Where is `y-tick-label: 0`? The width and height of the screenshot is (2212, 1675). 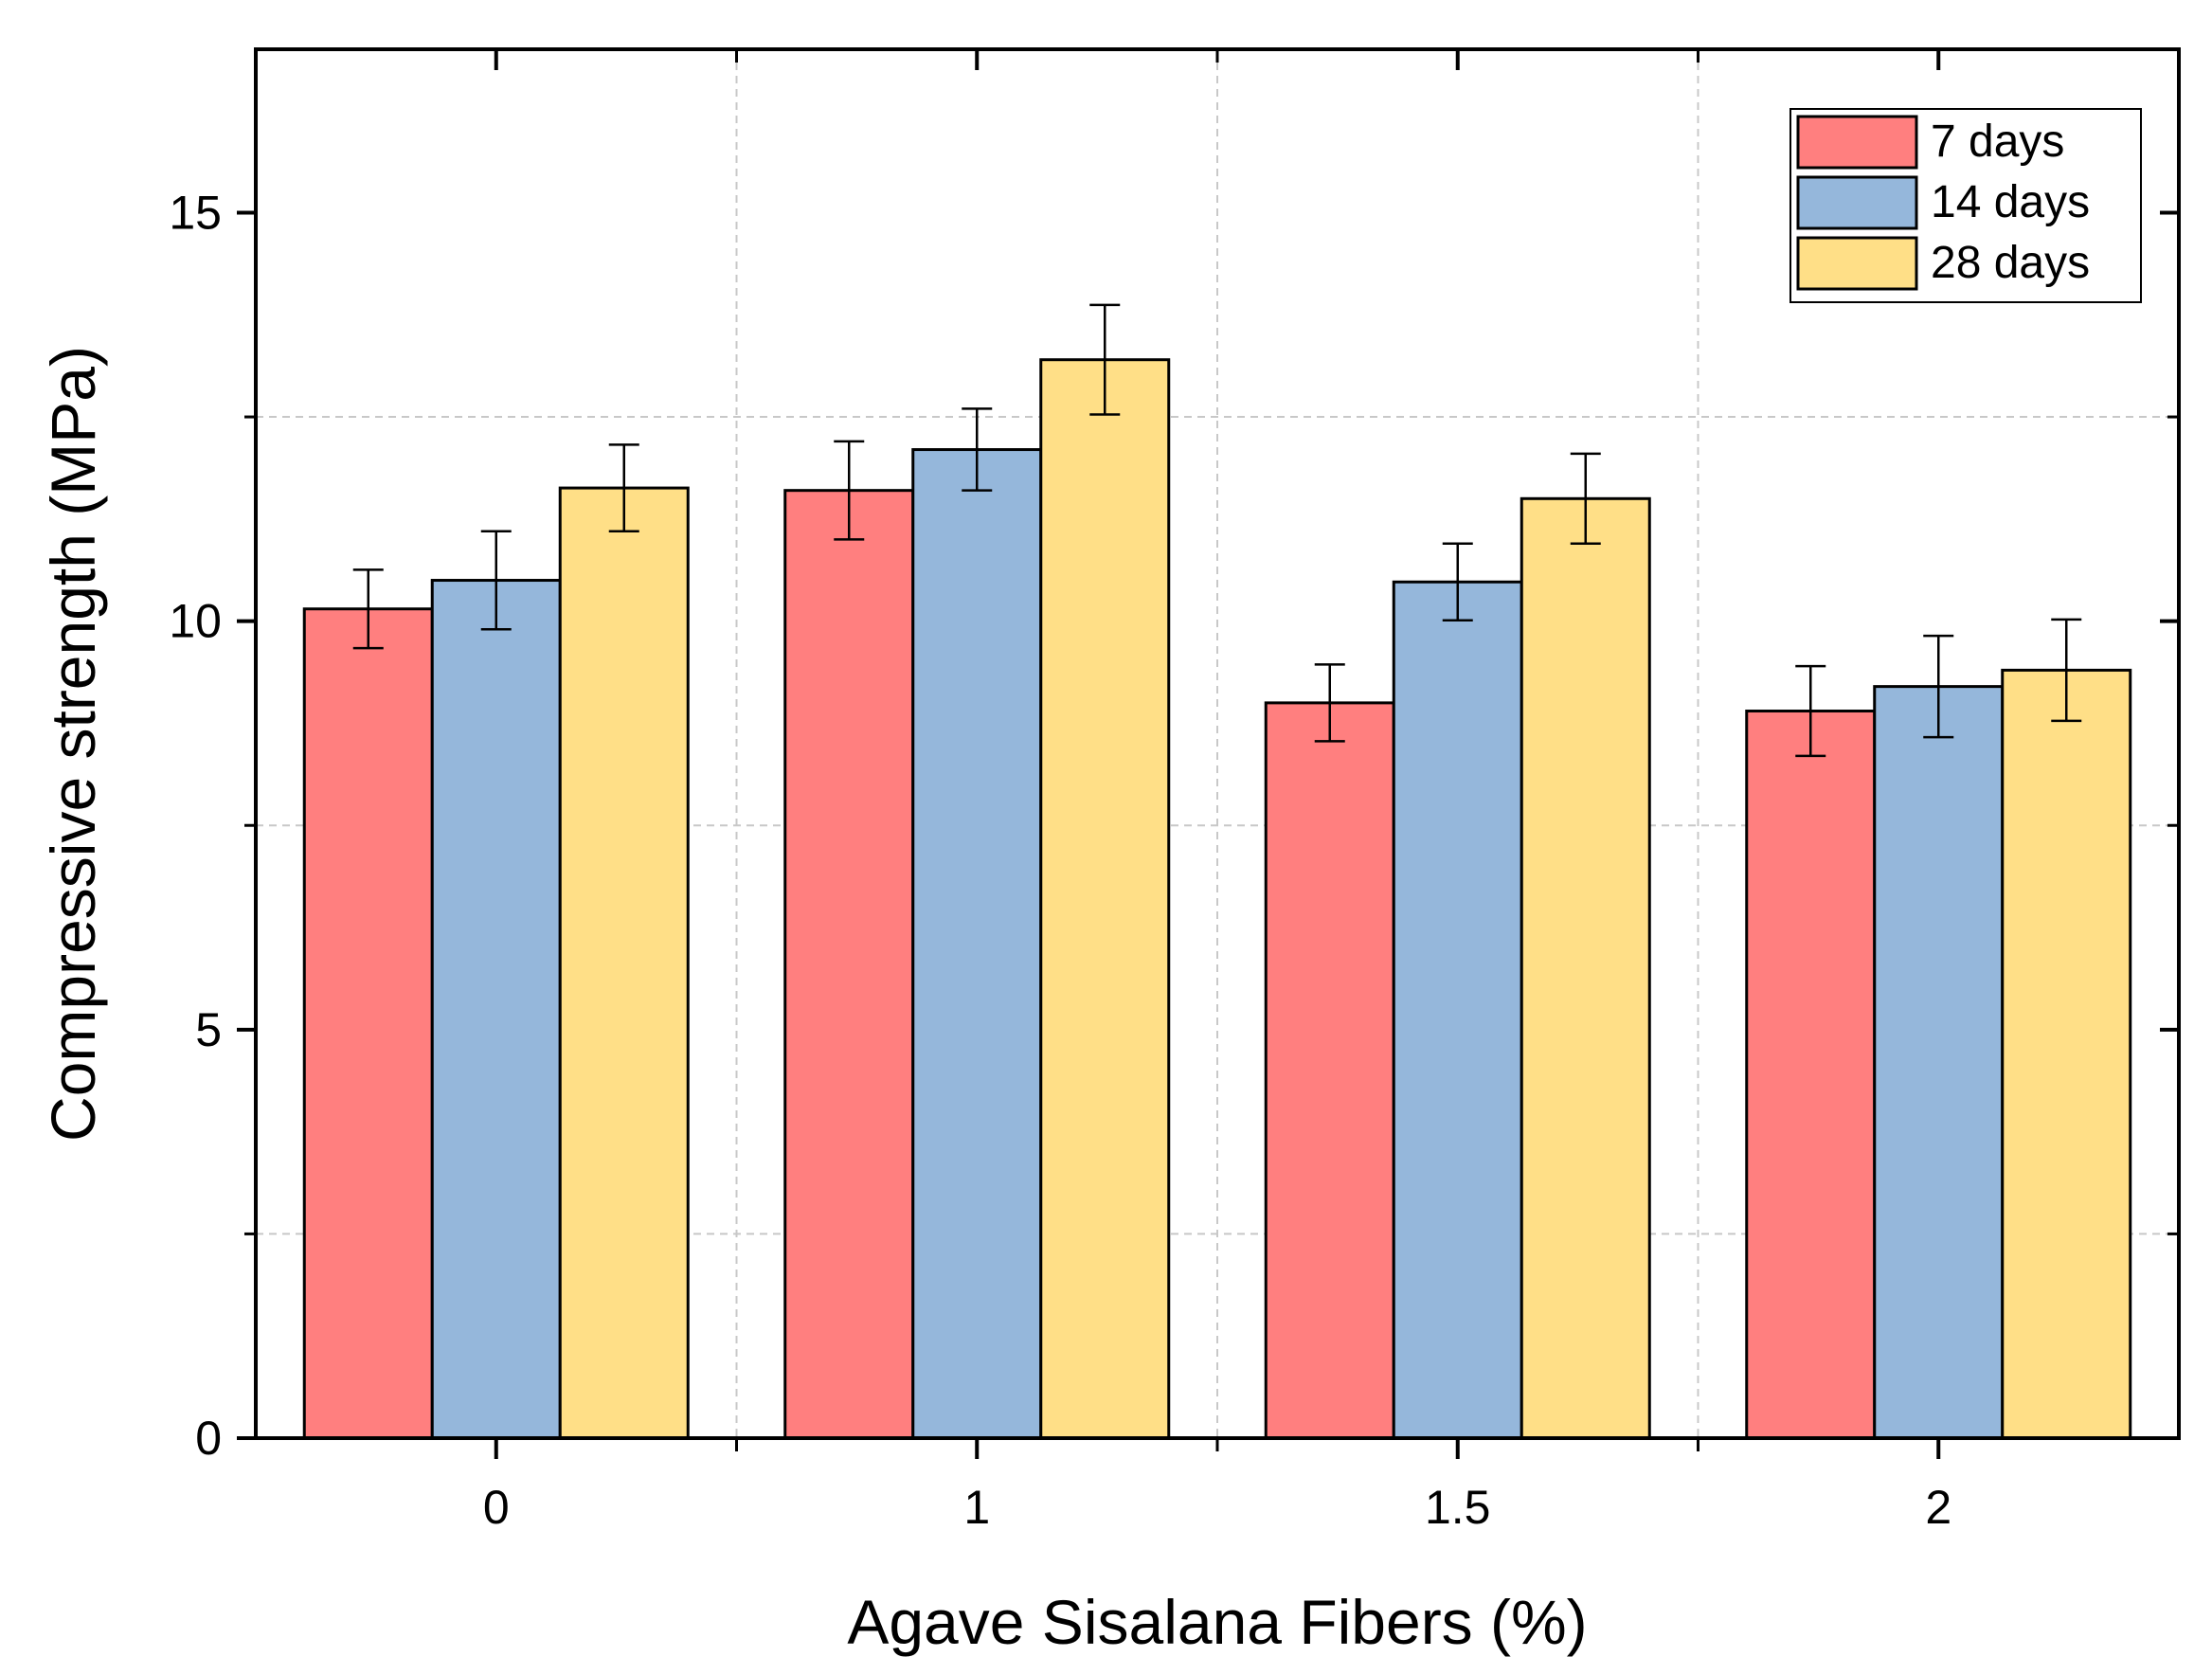
y-tick-label: 0 is located at coordinates (209, 1438).